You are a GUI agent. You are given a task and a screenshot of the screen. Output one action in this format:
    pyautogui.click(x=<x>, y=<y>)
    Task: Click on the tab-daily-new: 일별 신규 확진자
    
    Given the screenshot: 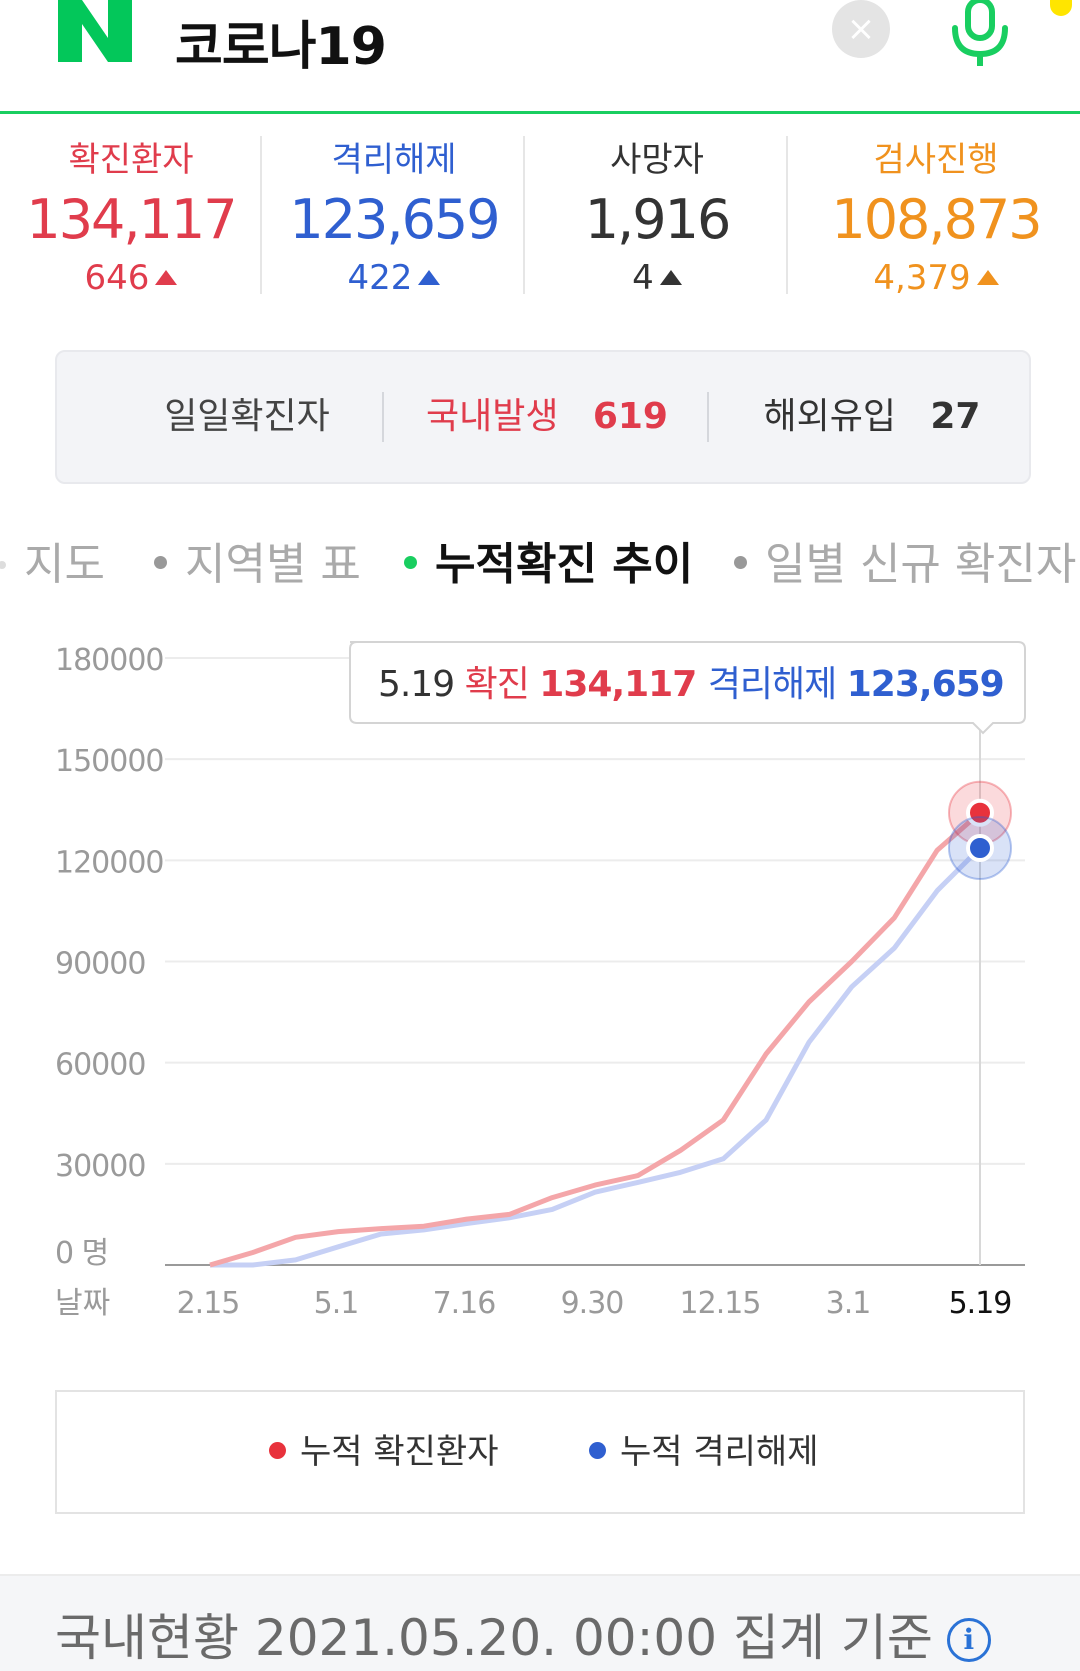 What is the action you would take?
    pyautogui.click(x=905, y=560)
    